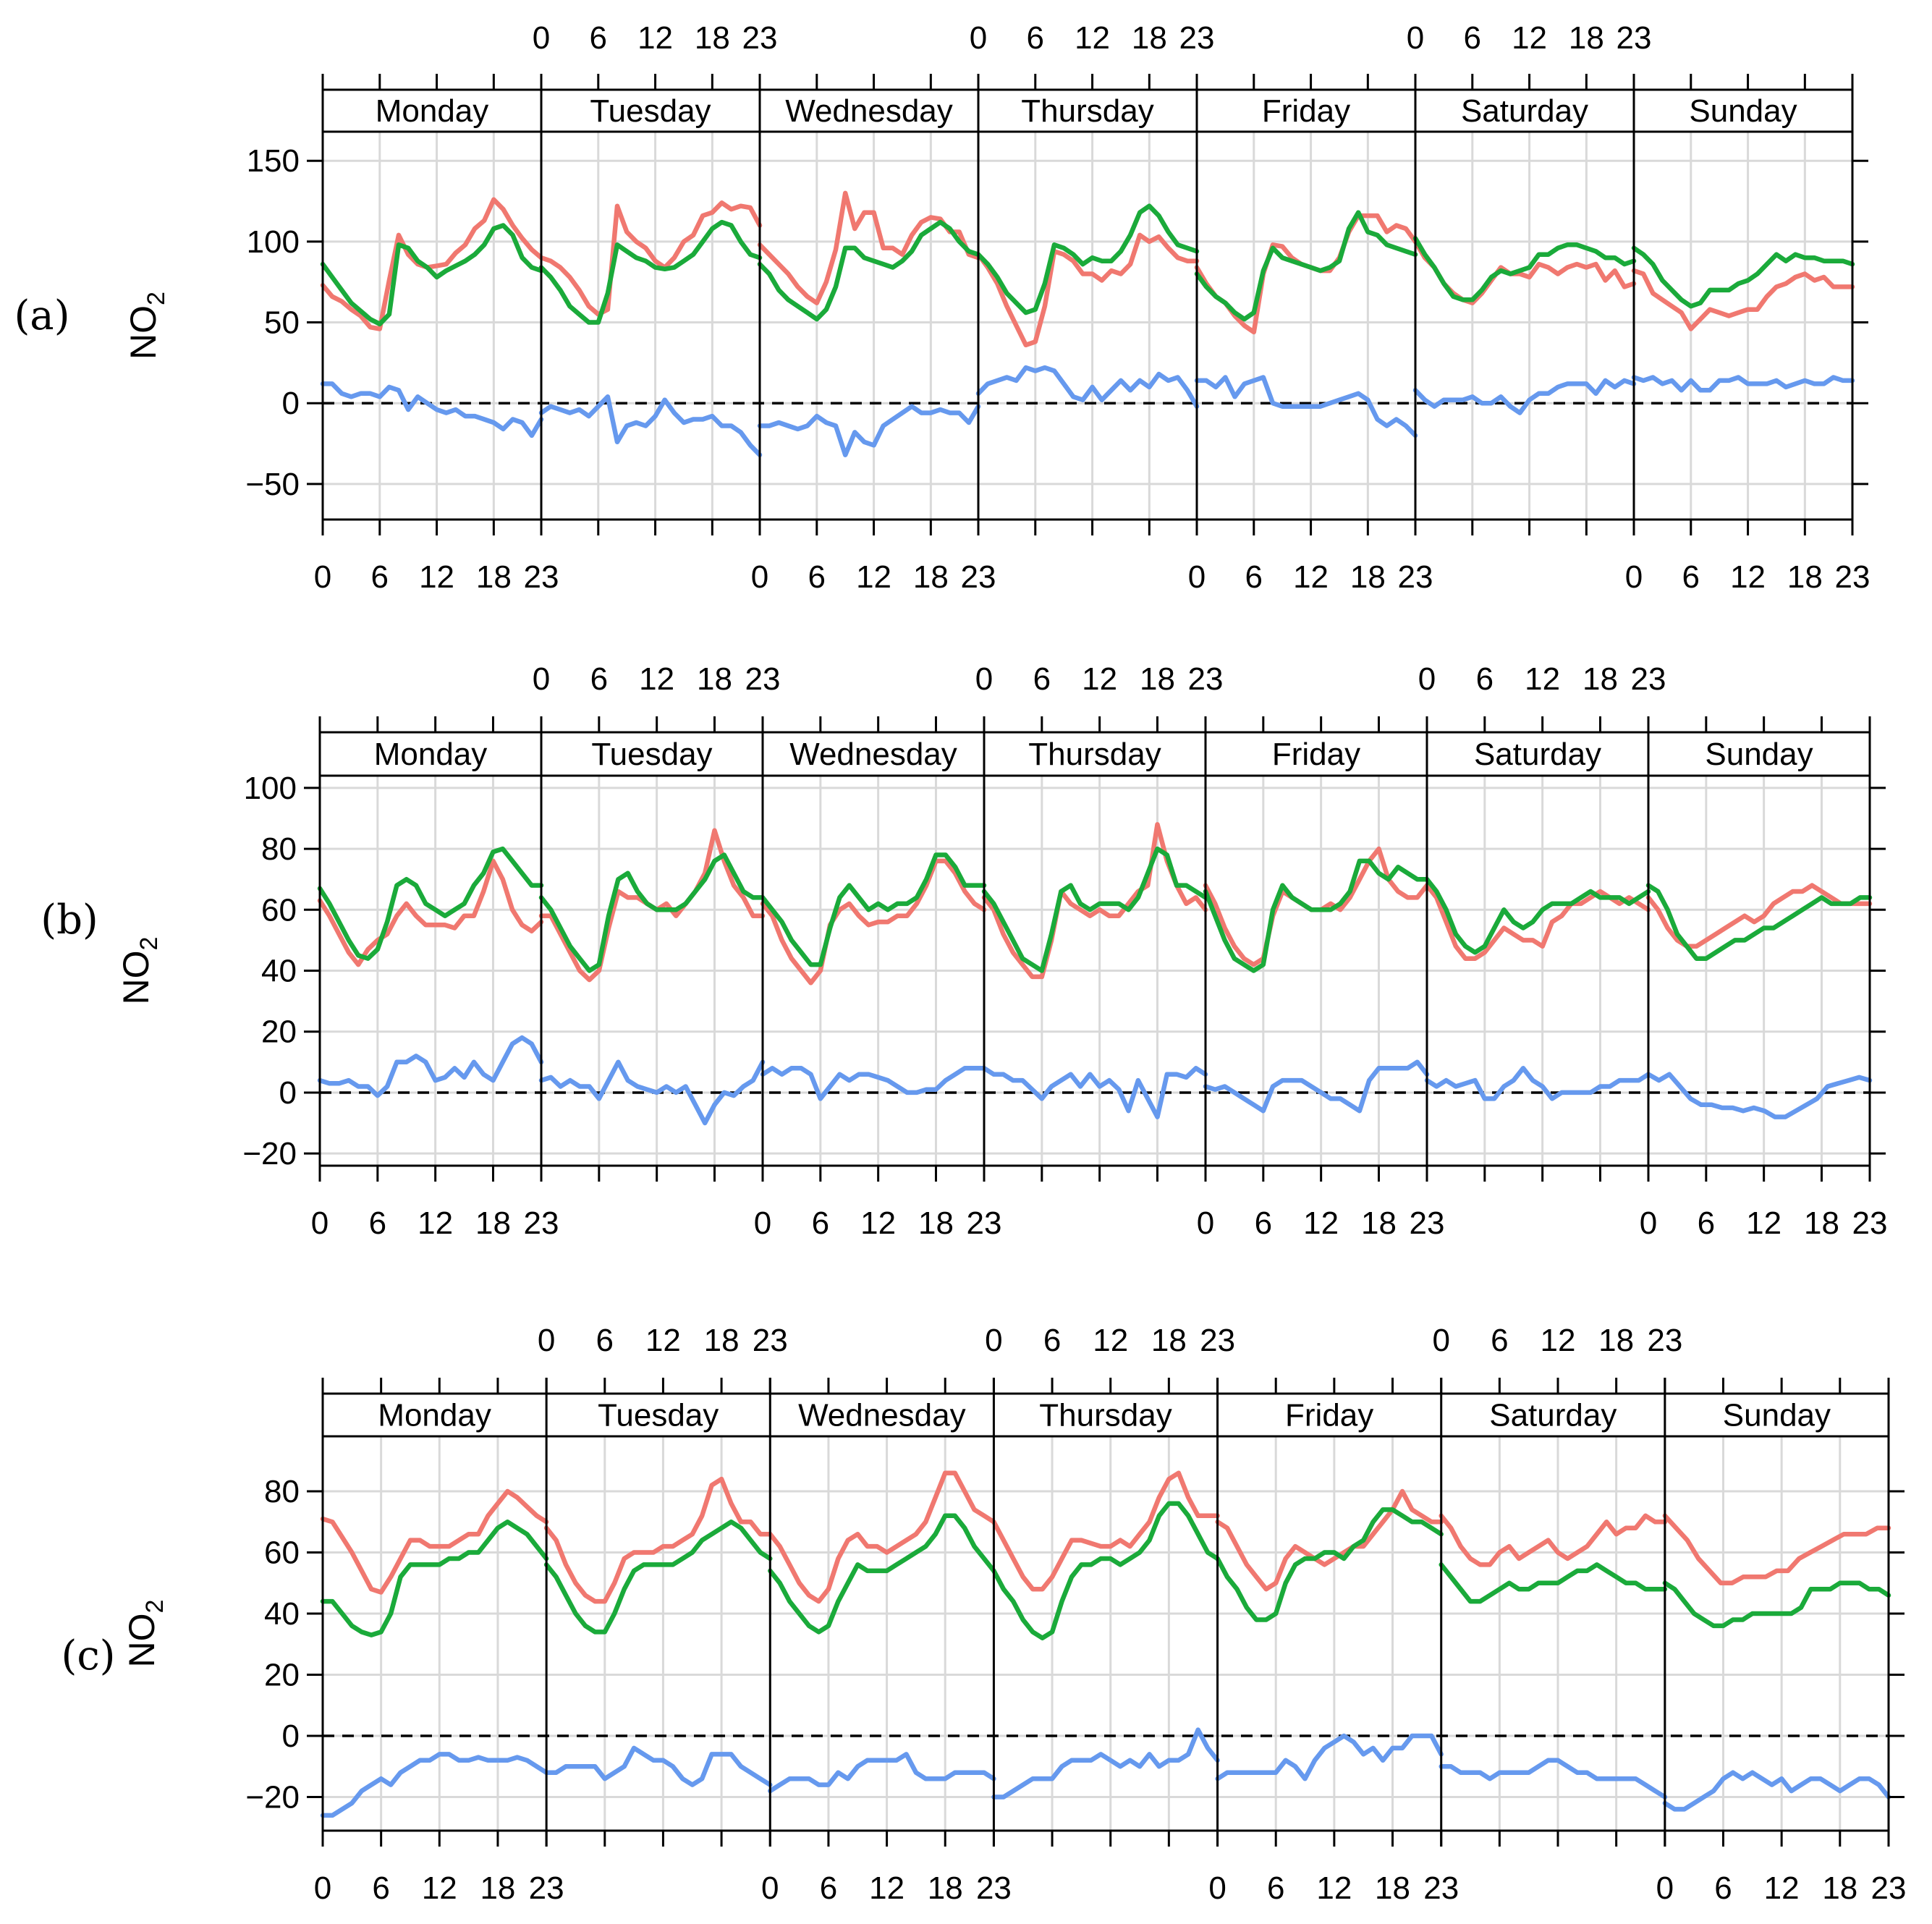  I want to click on red-line-friday, so click(1329, 1540).